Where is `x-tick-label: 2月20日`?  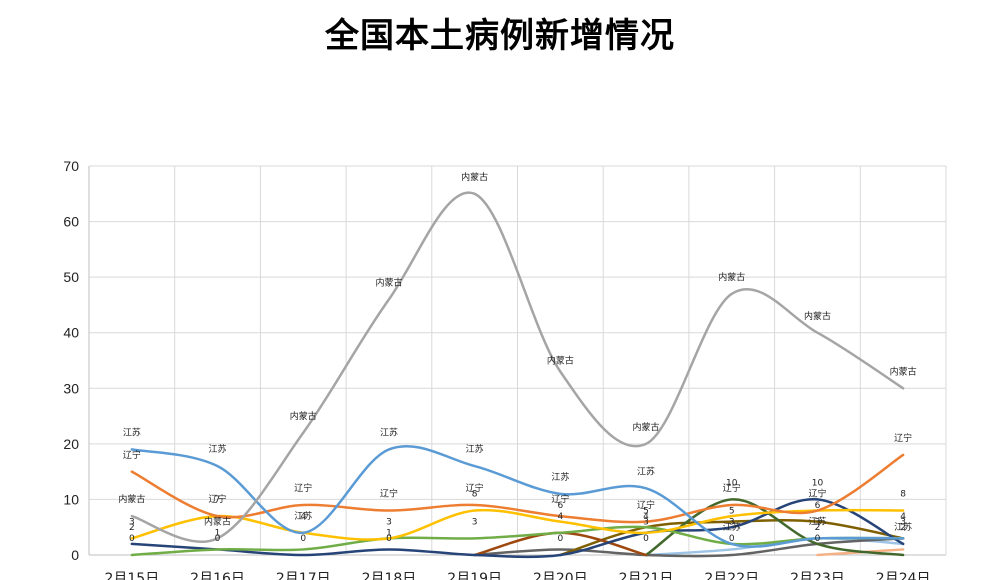 x-tick-label: 2月20日 is located at coordinates (560, 575).